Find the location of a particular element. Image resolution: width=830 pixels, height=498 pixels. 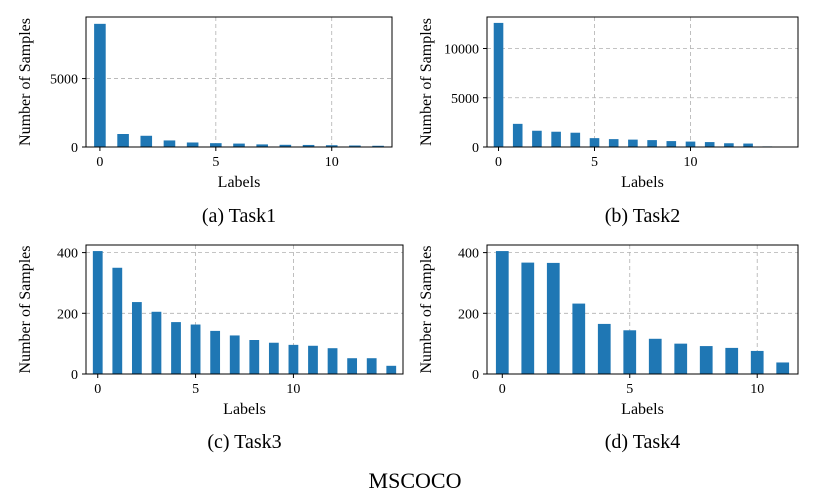

panel-caption: (d) Task4 is located at coordinates (642, 442).